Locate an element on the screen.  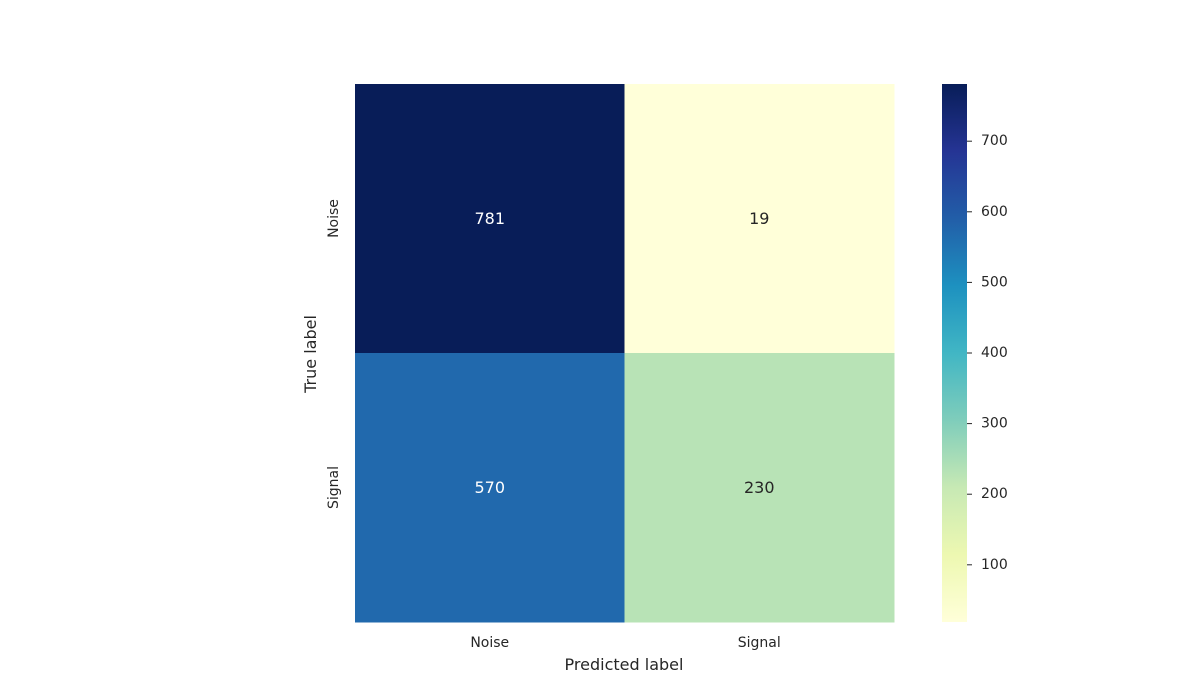
x-axis-label: Predicted label is located at coordinates (624, 664).